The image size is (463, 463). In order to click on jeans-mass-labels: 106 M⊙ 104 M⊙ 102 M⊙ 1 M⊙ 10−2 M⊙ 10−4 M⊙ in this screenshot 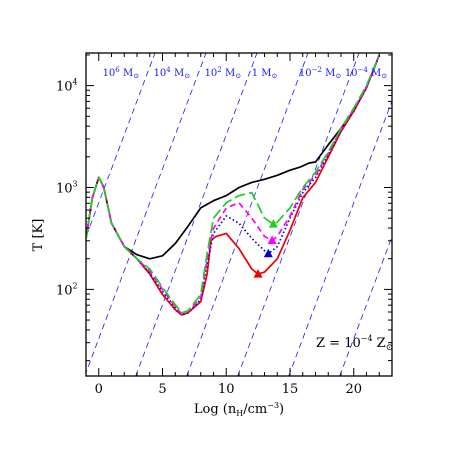, I will do `click(245, 73)`.